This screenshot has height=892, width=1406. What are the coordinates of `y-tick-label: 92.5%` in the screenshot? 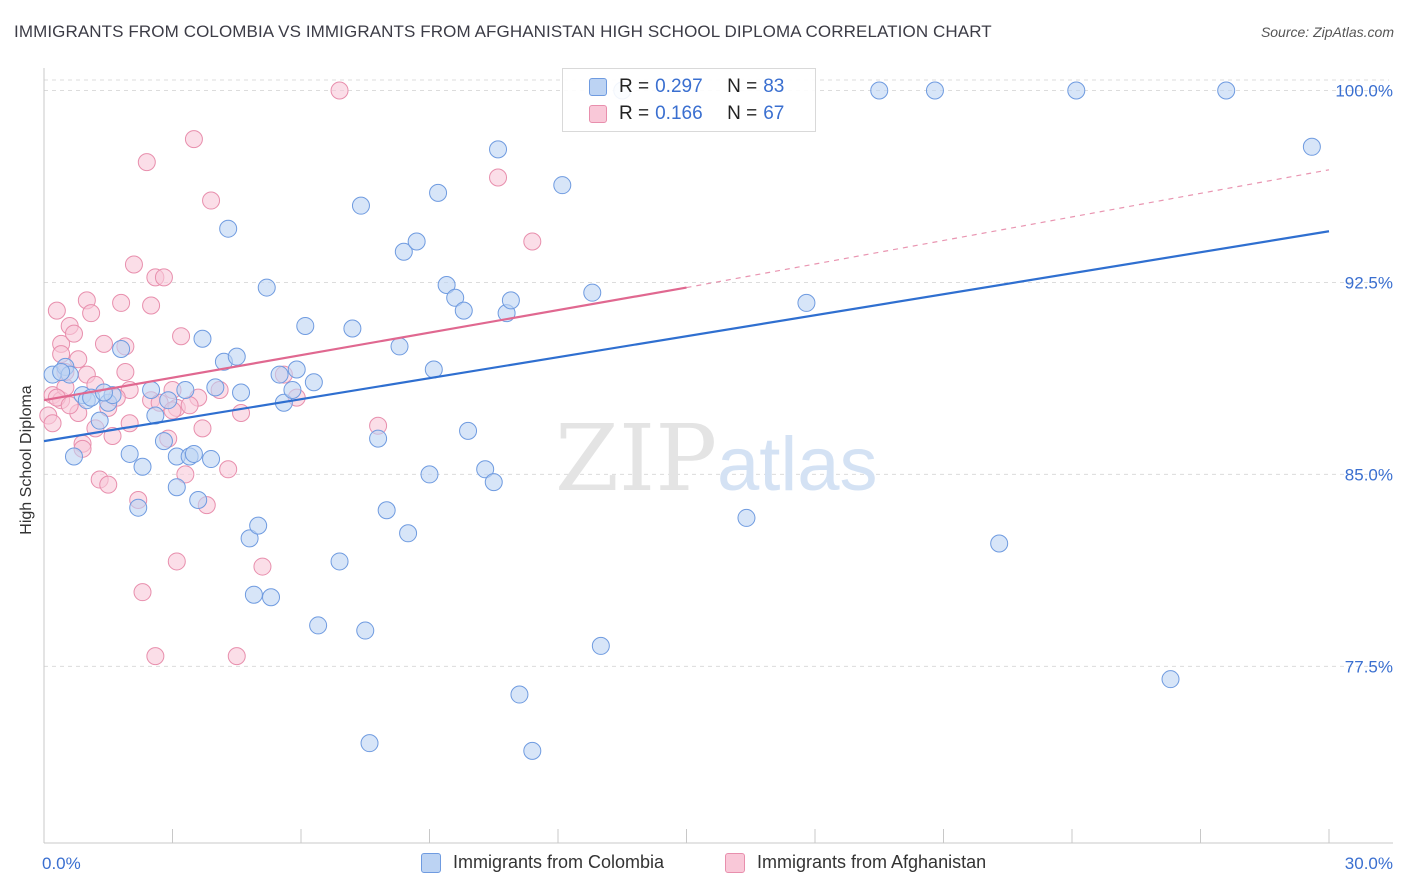 It's located at (1369, 282).